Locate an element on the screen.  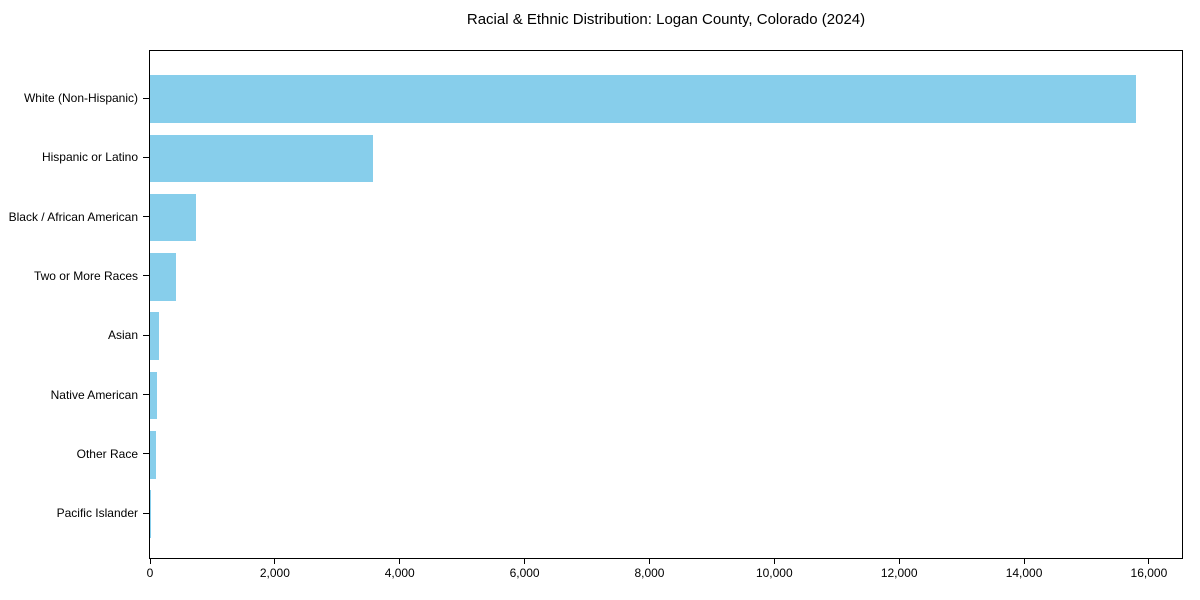
y-tick-label: Asian is located at coordinates (122, 335).